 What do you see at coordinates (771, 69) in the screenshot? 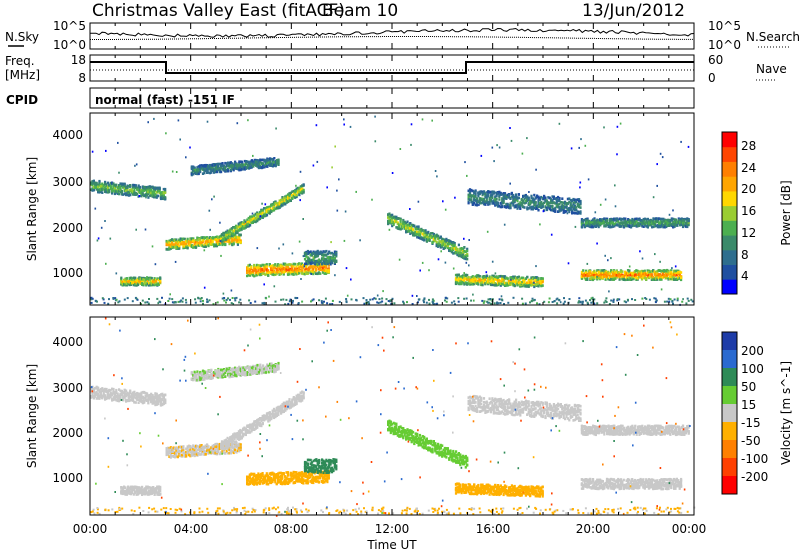
I see `nave-label: Nave` at bounding box center [771, 69].